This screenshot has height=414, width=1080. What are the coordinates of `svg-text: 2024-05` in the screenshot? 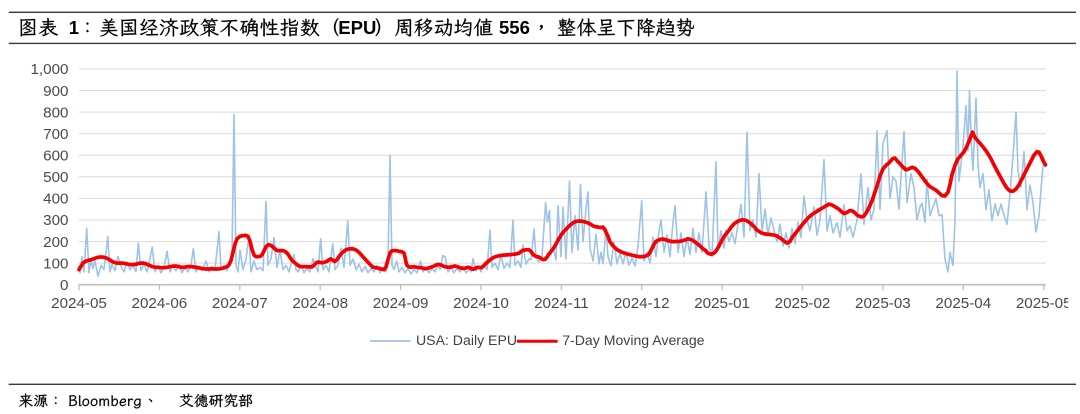 It's located at (79, 303).